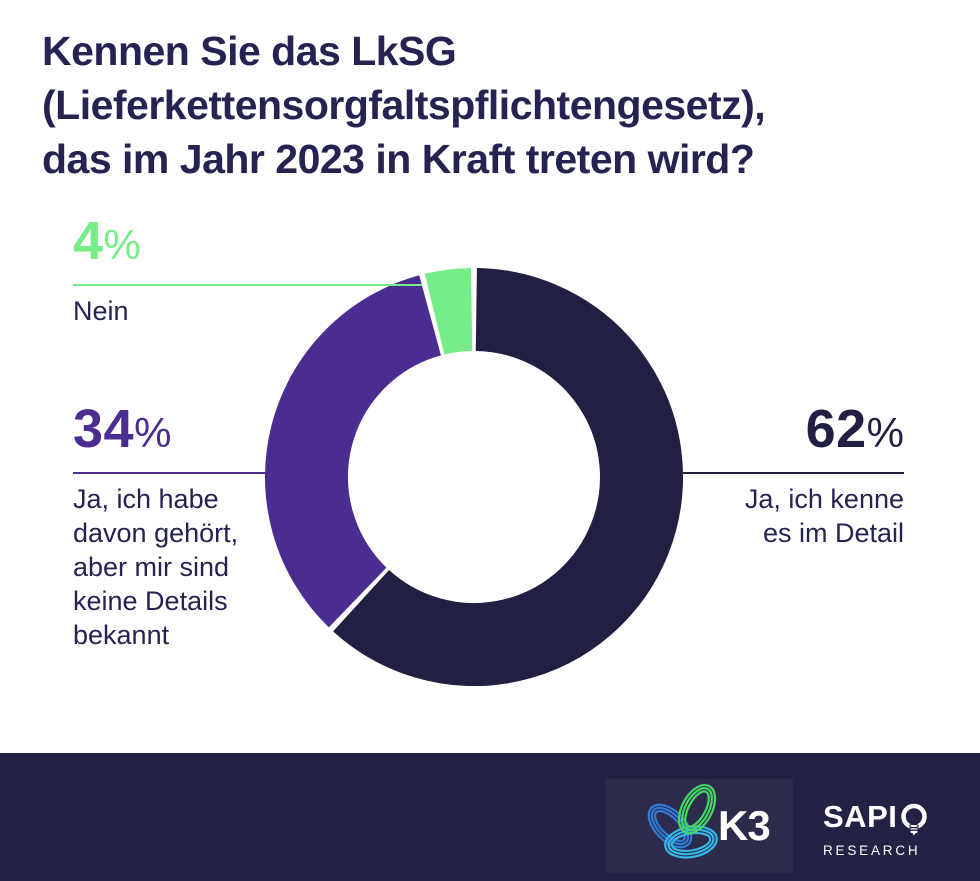 Image resolution: width=980 pixels, height=881 pixels. Describe the element at coordinates (104, 429) in the screenshot. I see `callout-heard-value: 34` at that location.